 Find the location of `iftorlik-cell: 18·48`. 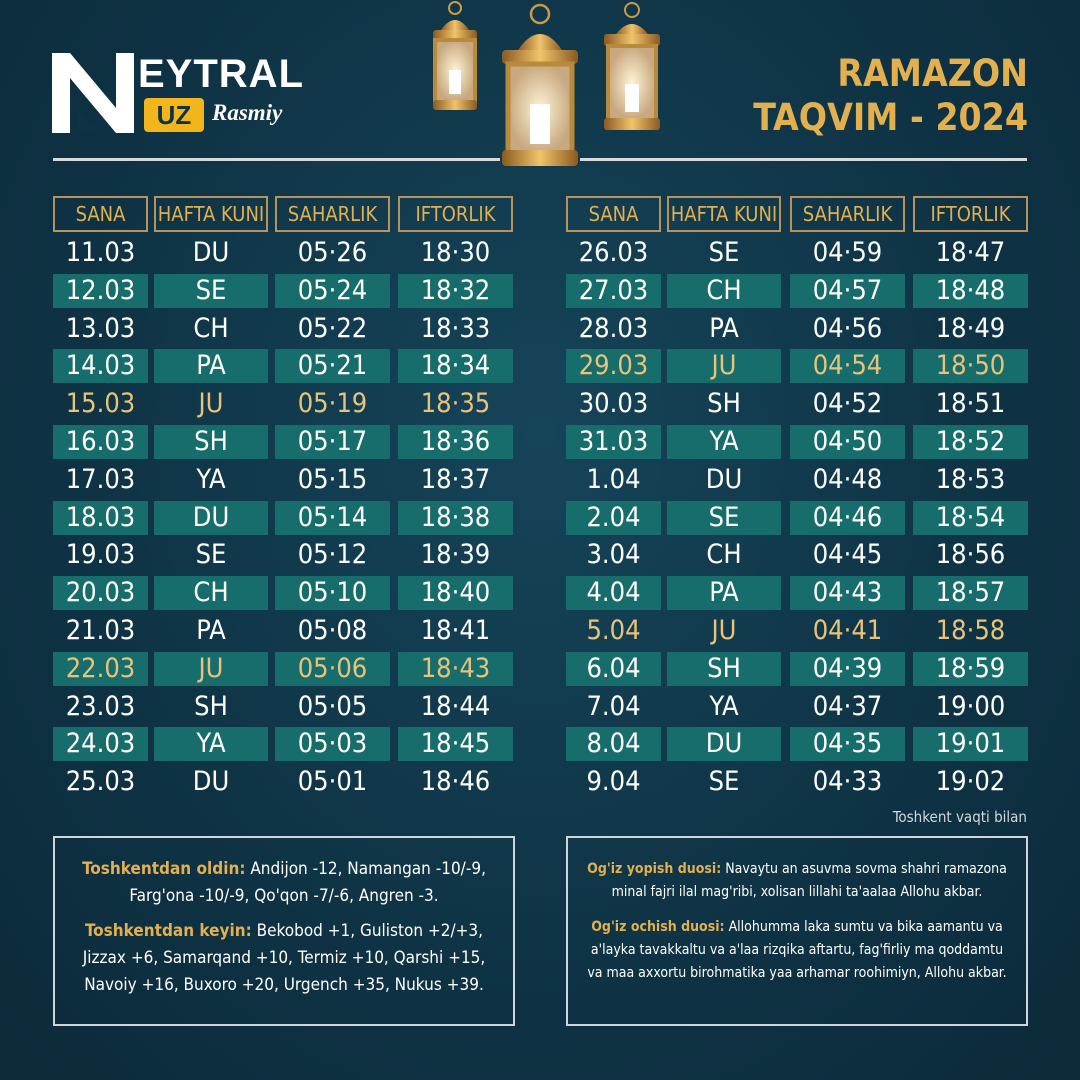

iftorlik-cell: 18·48 is located at coordinates (970, 290).